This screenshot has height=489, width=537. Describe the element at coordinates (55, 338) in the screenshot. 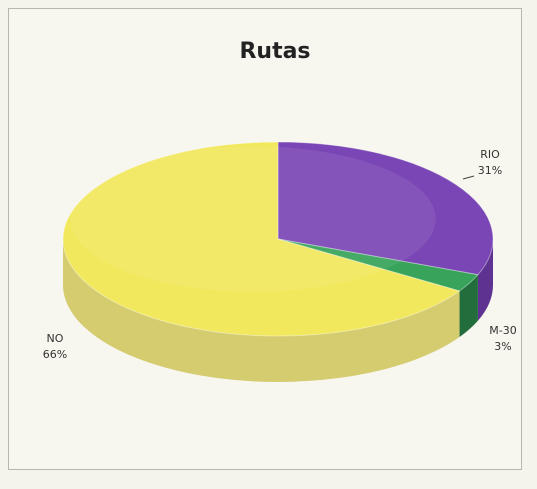

I see `slice-label-no: NO` at that location.